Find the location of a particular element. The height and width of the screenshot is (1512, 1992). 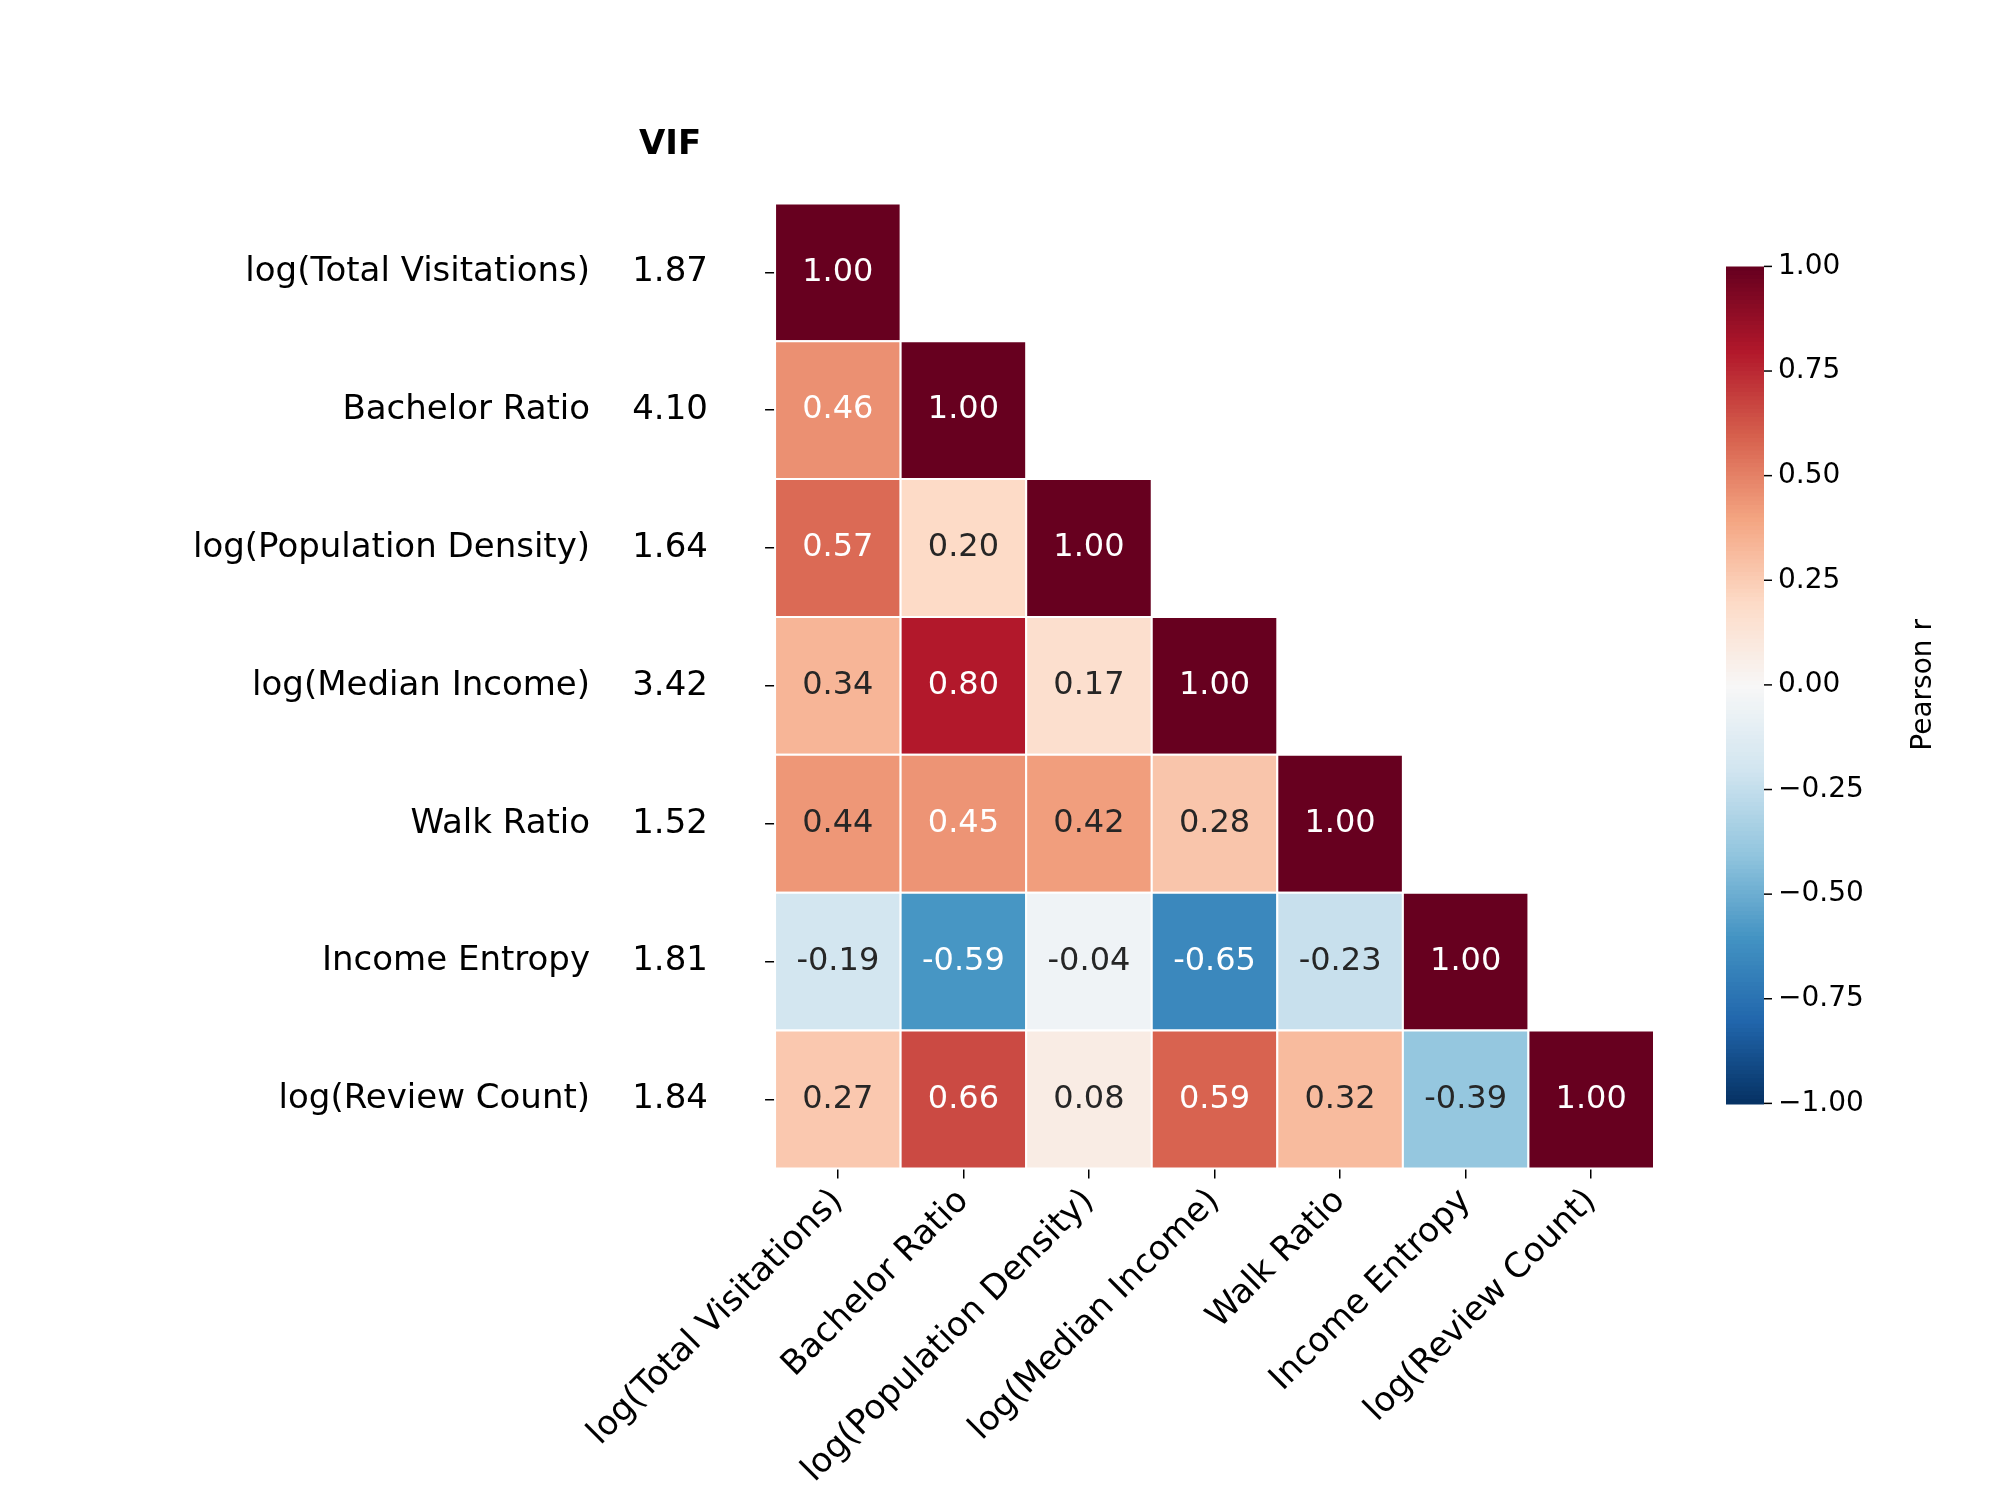

y2-tick-label: 1.87 is located at coordinates (670, 269).